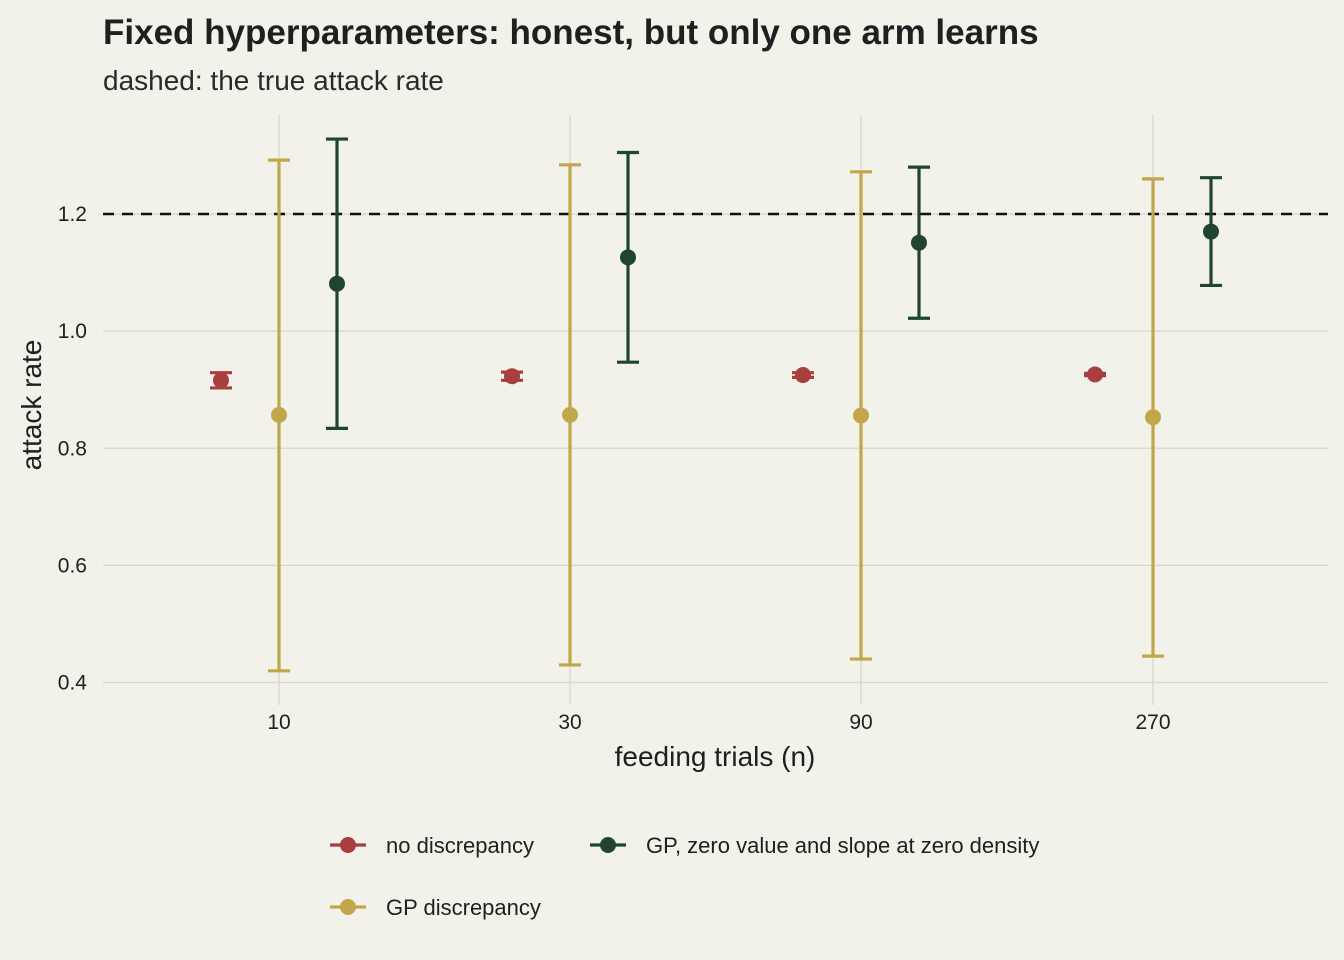 The height and width of the screenshot is (960, 1344). I want to click on x-axis-label: feeding trials (n), so click(715, 756).